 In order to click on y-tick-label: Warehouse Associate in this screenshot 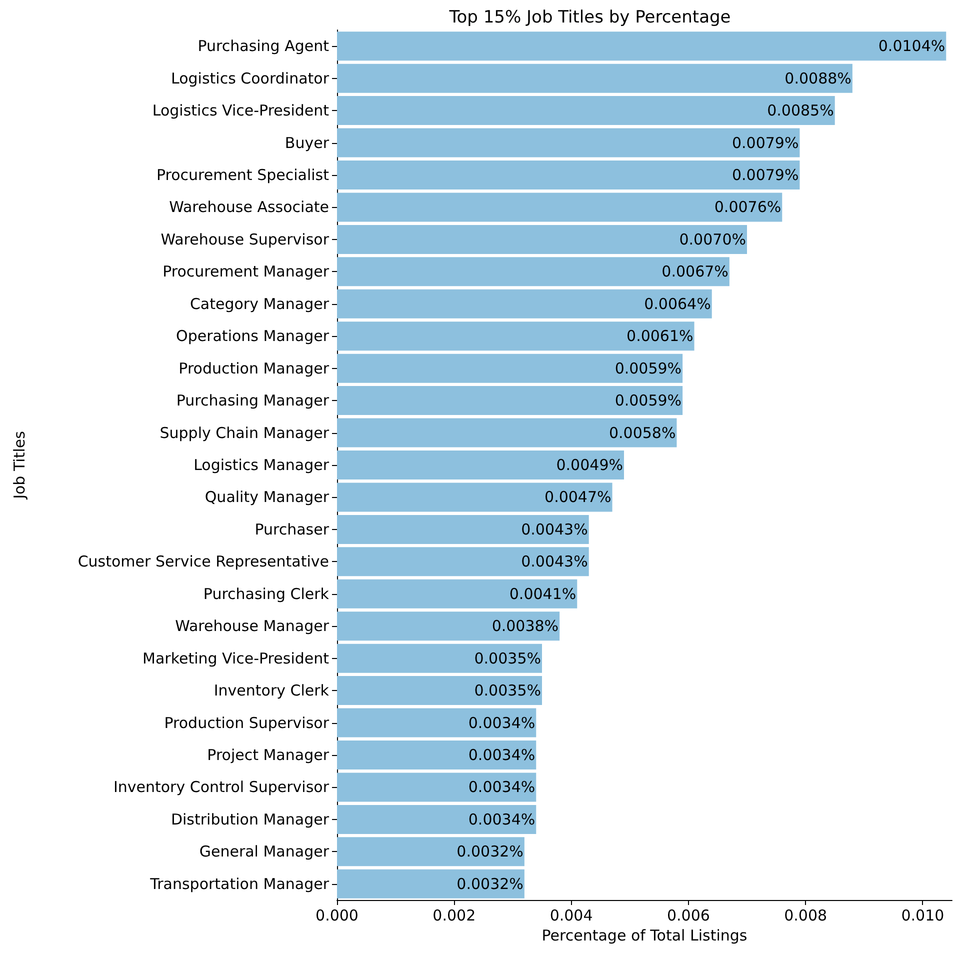, I will do `click(249, 207)`.